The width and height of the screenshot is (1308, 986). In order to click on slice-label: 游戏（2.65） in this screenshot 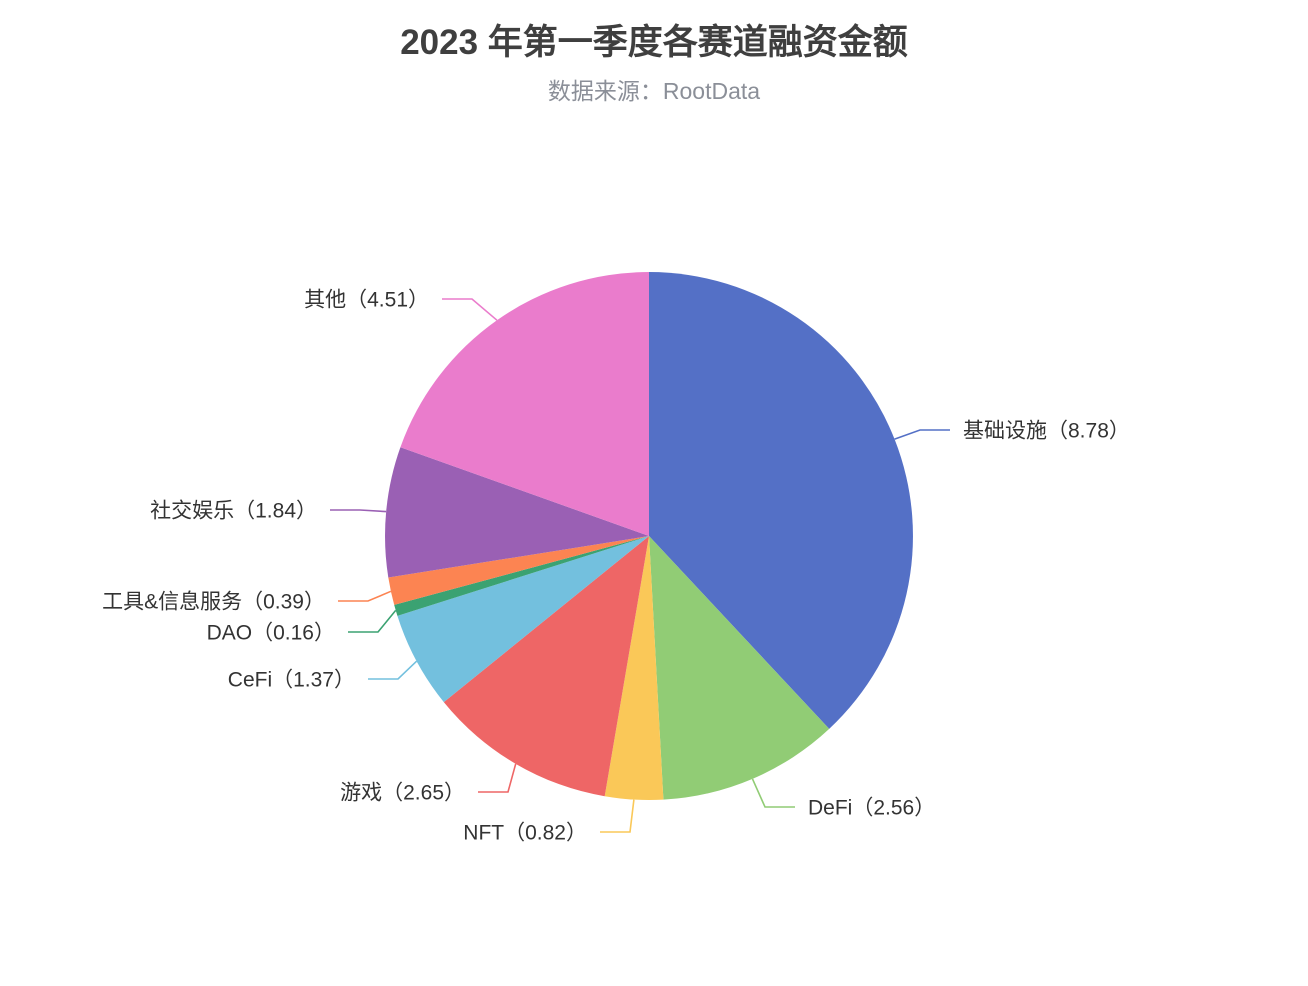, I will do `click(402, 792)`.